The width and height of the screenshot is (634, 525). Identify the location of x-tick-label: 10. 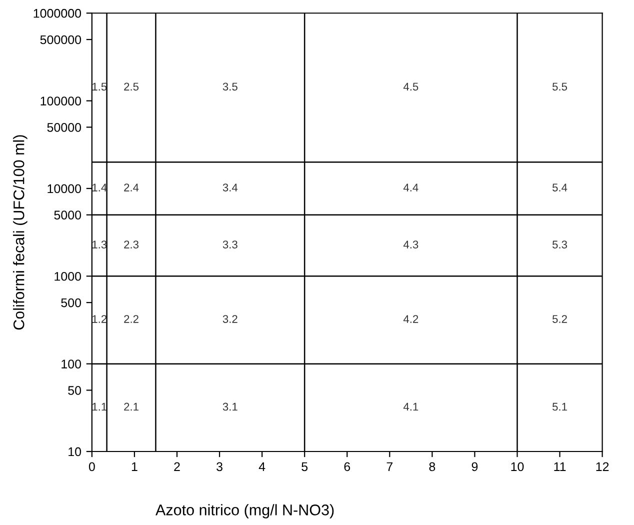
(517, 467).